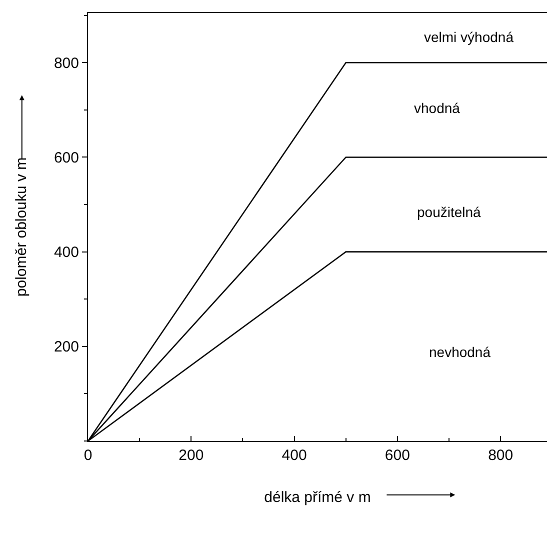 This screenshot has height=535, width=547. I want to click on annotation: použitelná, so click(449, 212).